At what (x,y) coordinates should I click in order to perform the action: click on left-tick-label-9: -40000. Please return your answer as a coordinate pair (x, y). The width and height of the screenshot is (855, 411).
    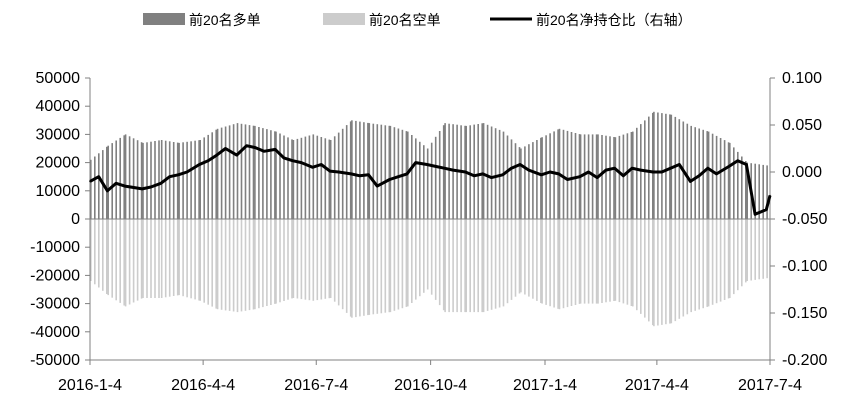
    Looking at the image, I should click on (55, 332).